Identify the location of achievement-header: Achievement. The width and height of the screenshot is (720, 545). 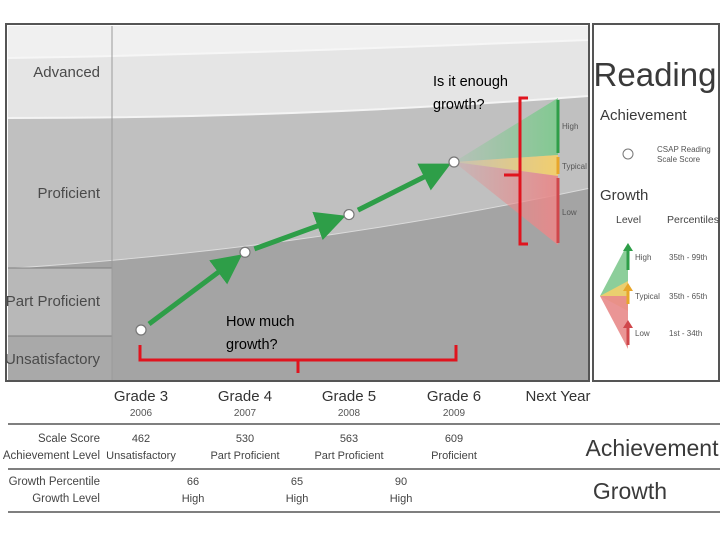
(653, 448).